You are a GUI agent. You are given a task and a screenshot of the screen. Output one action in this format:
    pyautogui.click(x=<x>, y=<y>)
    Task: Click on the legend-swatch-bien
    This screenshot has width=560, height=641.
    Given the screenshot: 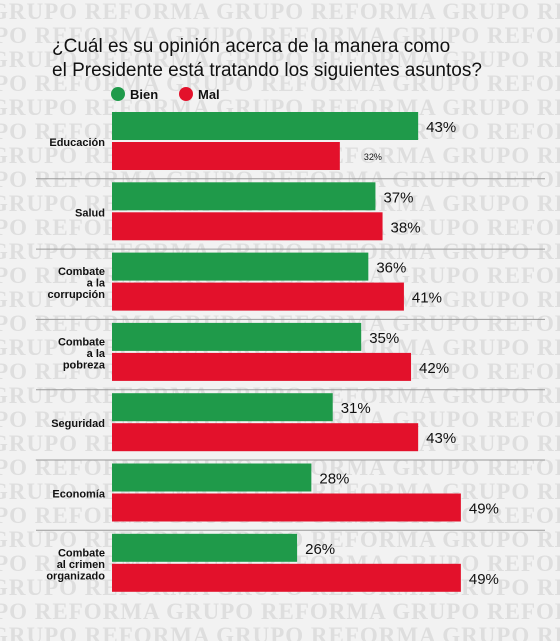 What is the action you would take?
    pyautogui.click(x=118, y=94)
    